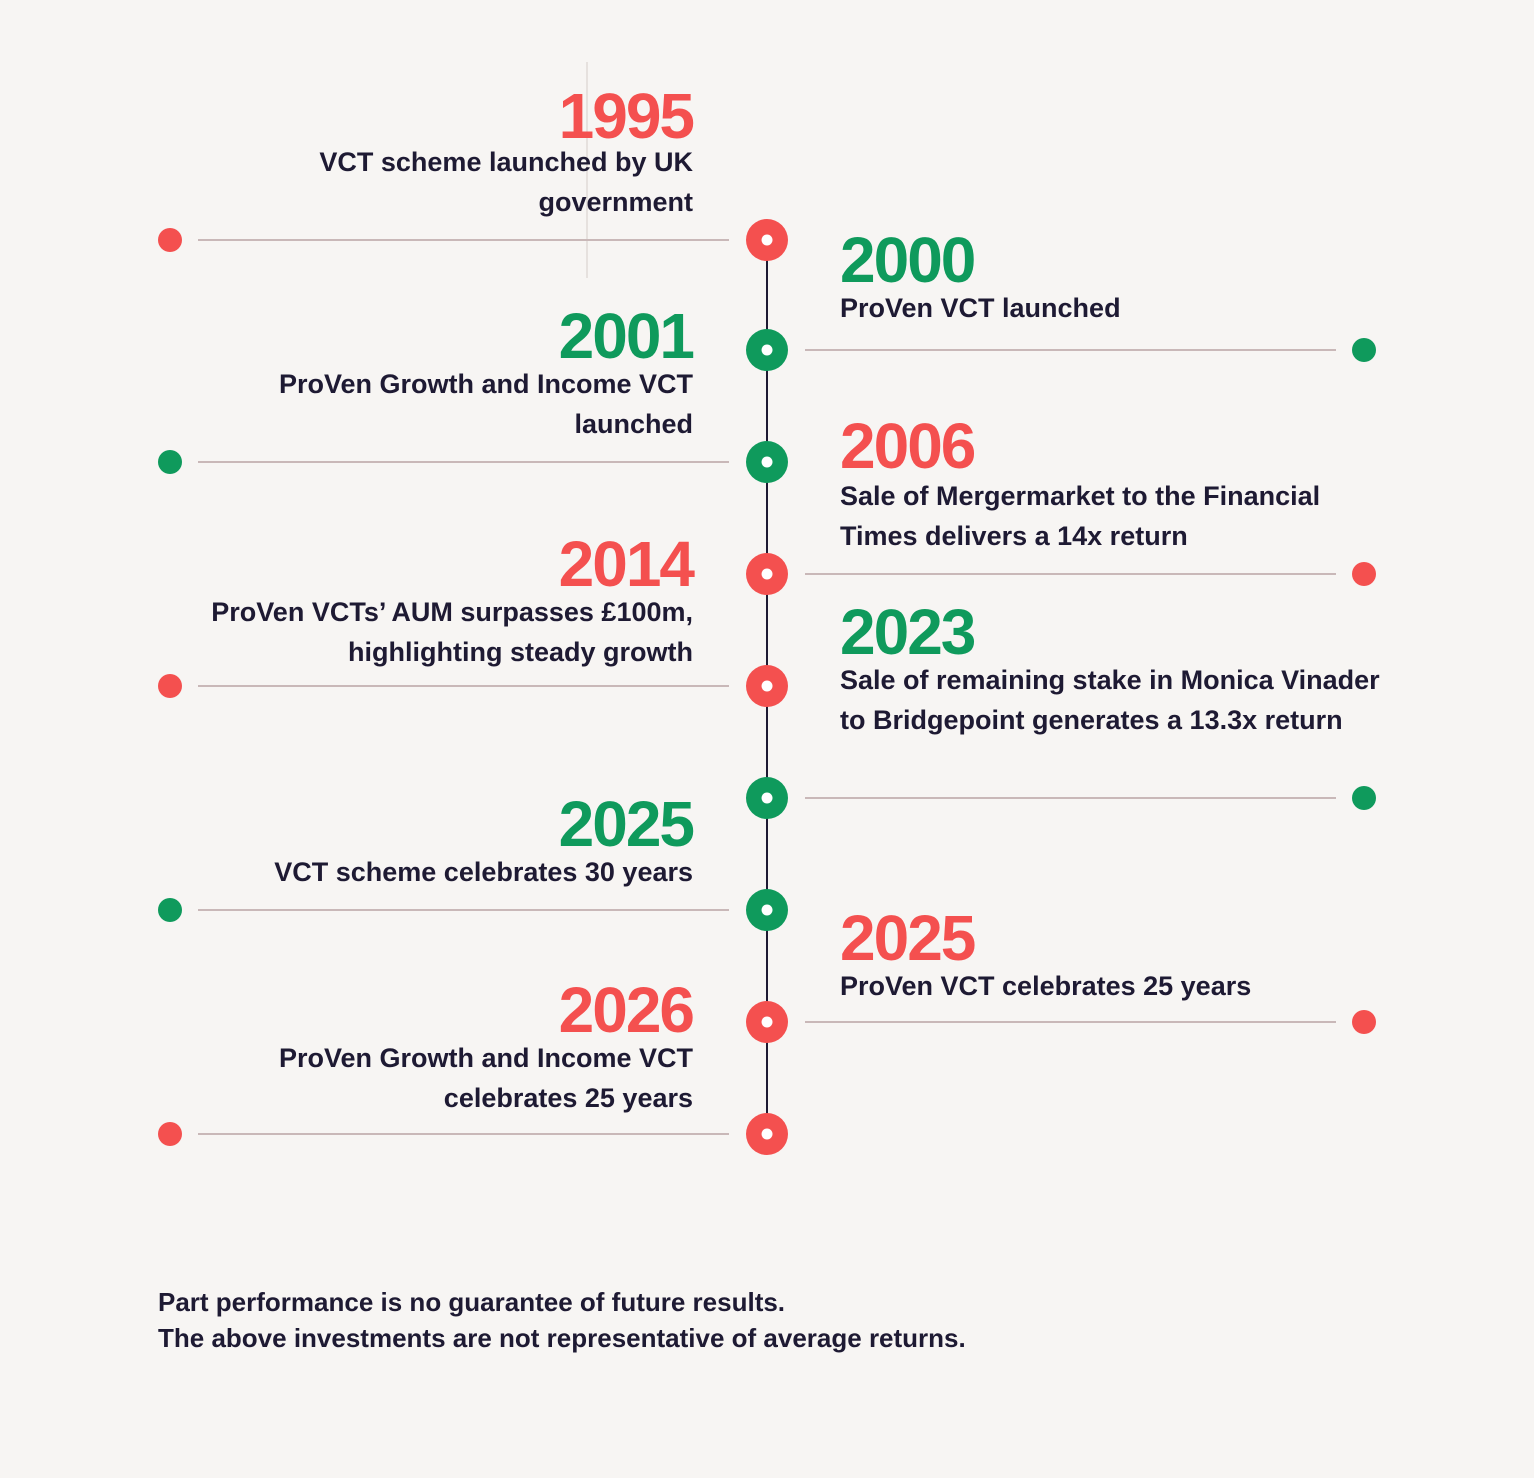 The height and width of the screenshot is (1478, 1534). I want to click on event-description-2025-vct: VCT scheme celebrates 30 years, so click(483, 872).